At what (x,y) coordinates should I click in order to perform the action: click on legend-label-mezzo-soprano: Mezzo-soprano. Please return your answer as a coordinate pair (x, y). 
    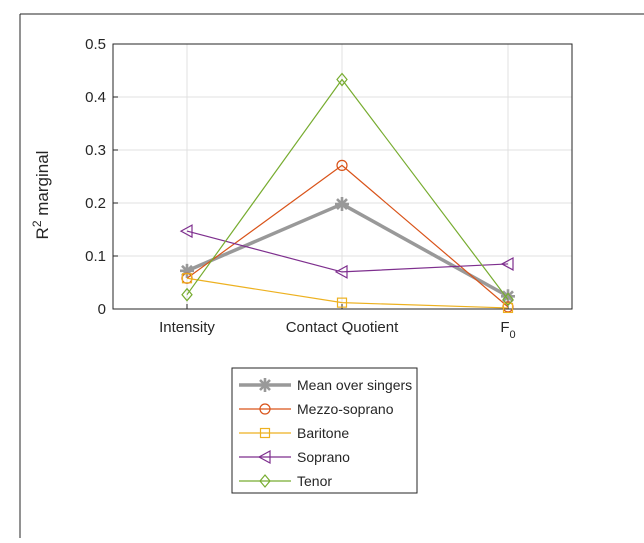
    Looking at the image, I should click on (345, 409).